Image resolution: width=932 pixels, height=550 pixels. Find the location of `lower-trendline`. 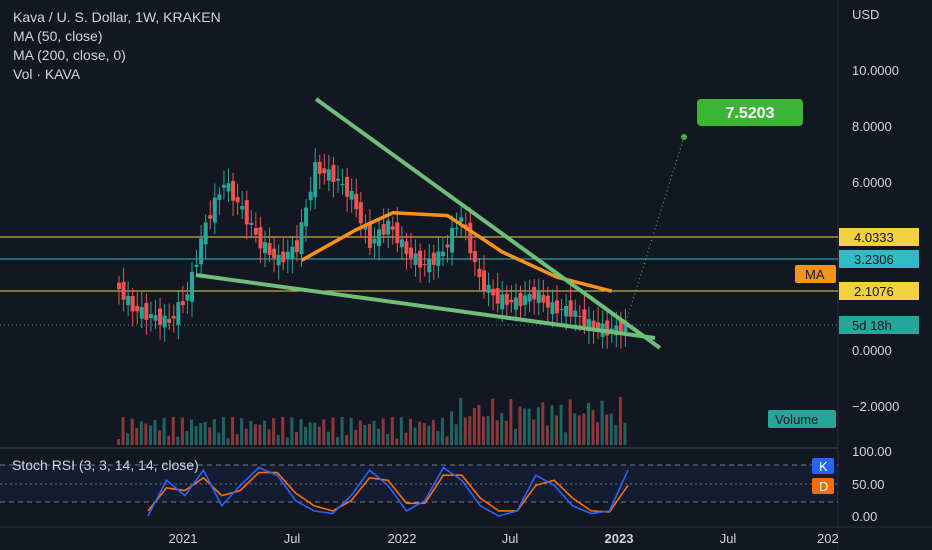

lower-trendline is located at coordinates (425, 306).